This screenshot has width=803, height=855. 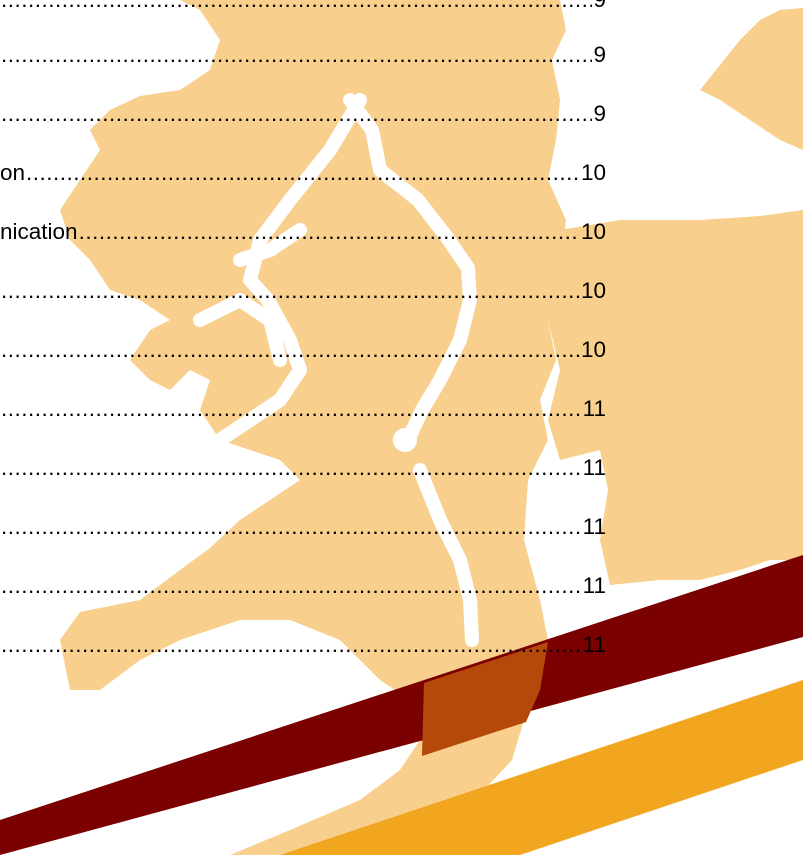 I want to click on toc-entry-title: on, so click(x=13, y=172).